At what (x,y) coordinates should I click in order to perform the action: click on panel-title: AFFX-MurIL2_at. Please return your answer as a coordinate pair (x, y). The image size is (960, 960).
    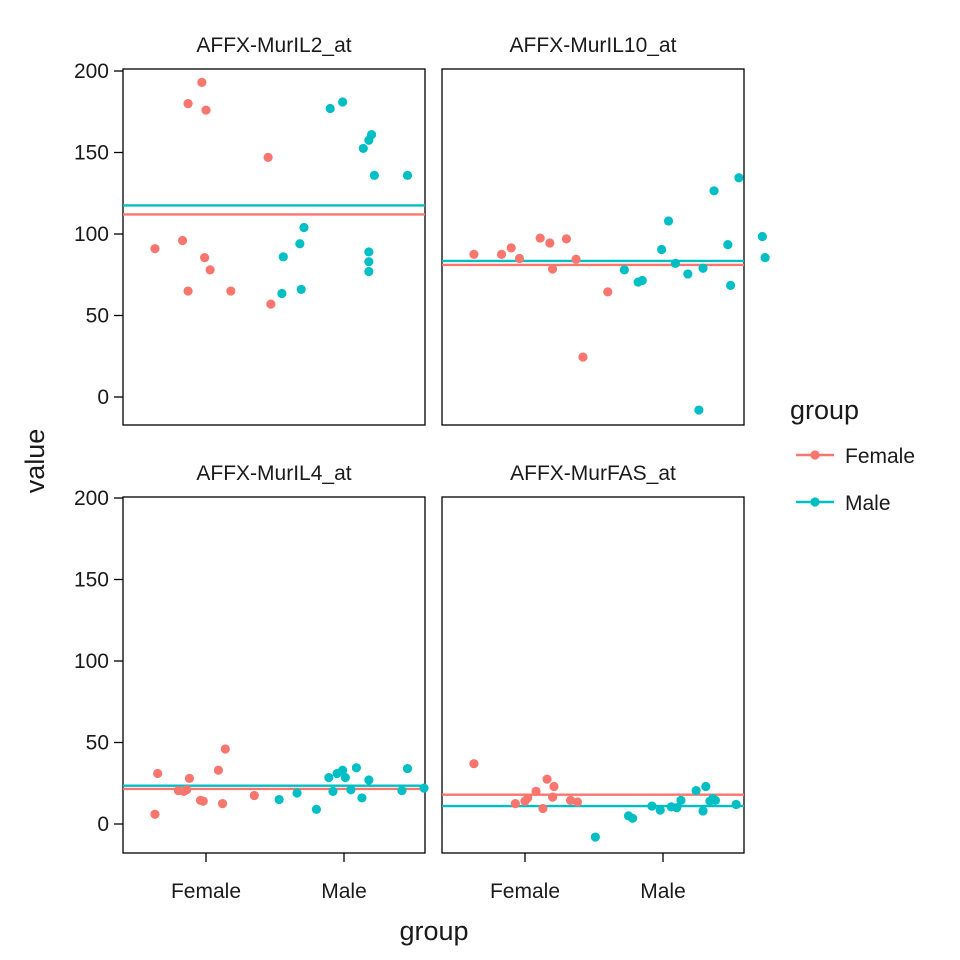
    Looking at the image, I should click on (273, 45).